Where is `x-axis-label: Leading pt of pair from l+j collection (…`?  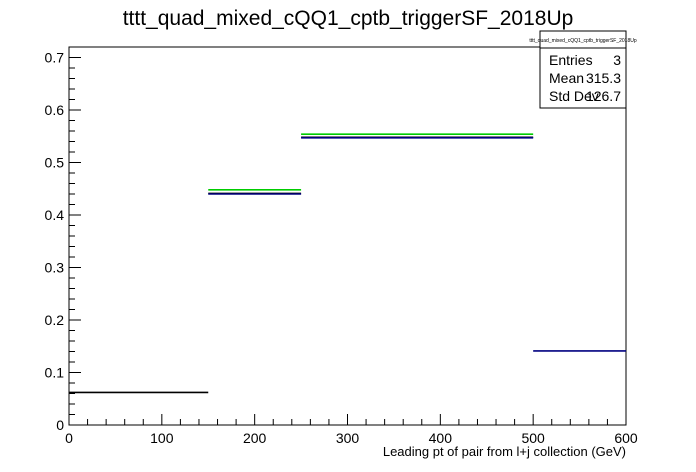
x-axis-label: Leading pt of pair from l+j collection (… is located at coordinates (504, 451).